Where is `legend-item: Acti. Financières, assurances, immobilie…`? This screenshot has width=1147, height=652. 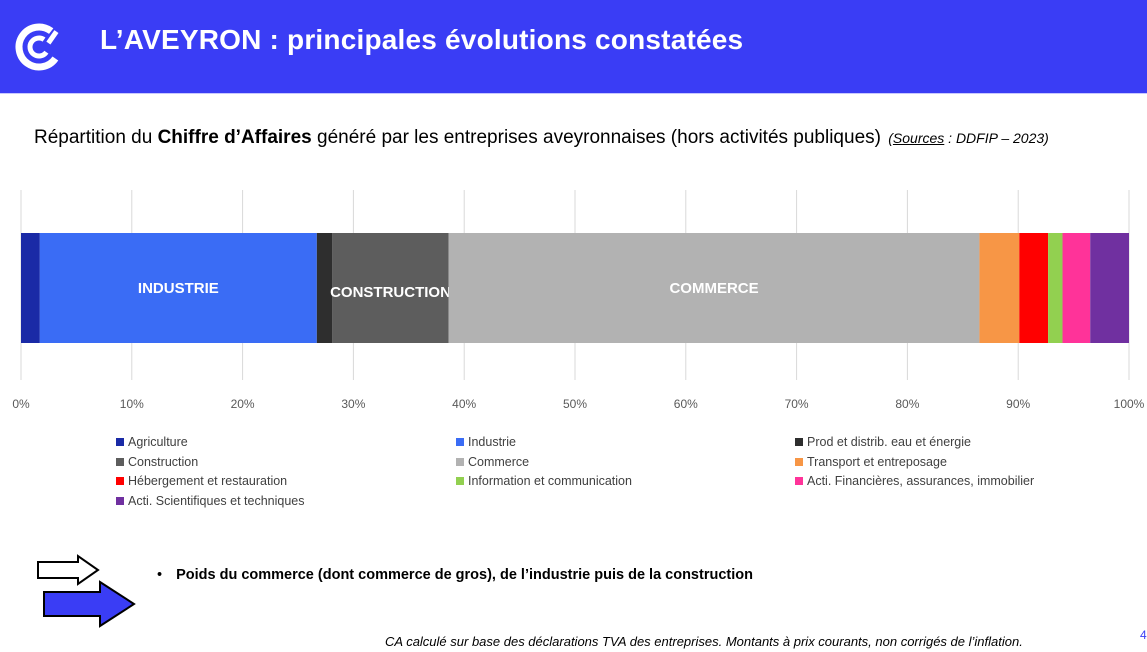 legend-item: Acti. Financières, assurances, immobilie… is located at coordinates (914, 481).